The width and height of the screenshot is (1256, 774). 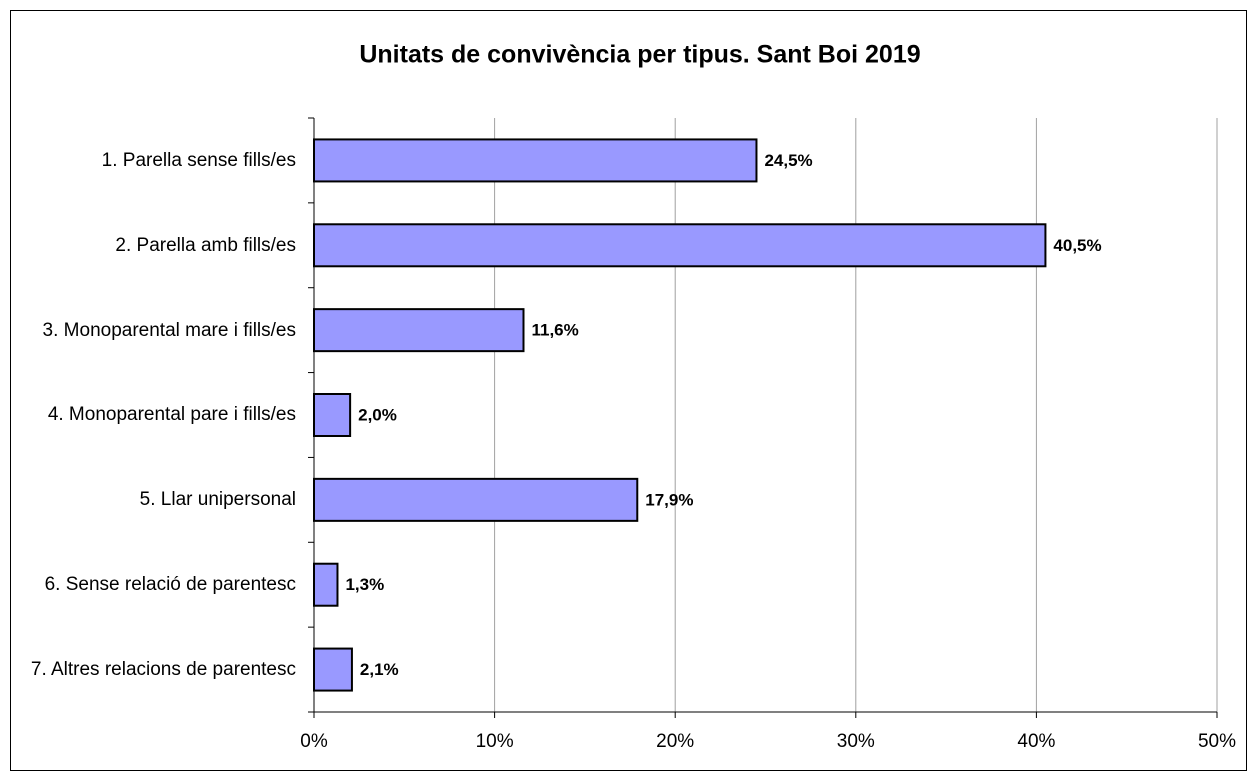 What do you see at coordinates (198, 160) in the screenshot?
I see `y-tick-label: 1. Parella sense fills/es` at bounding box center [198, 160].